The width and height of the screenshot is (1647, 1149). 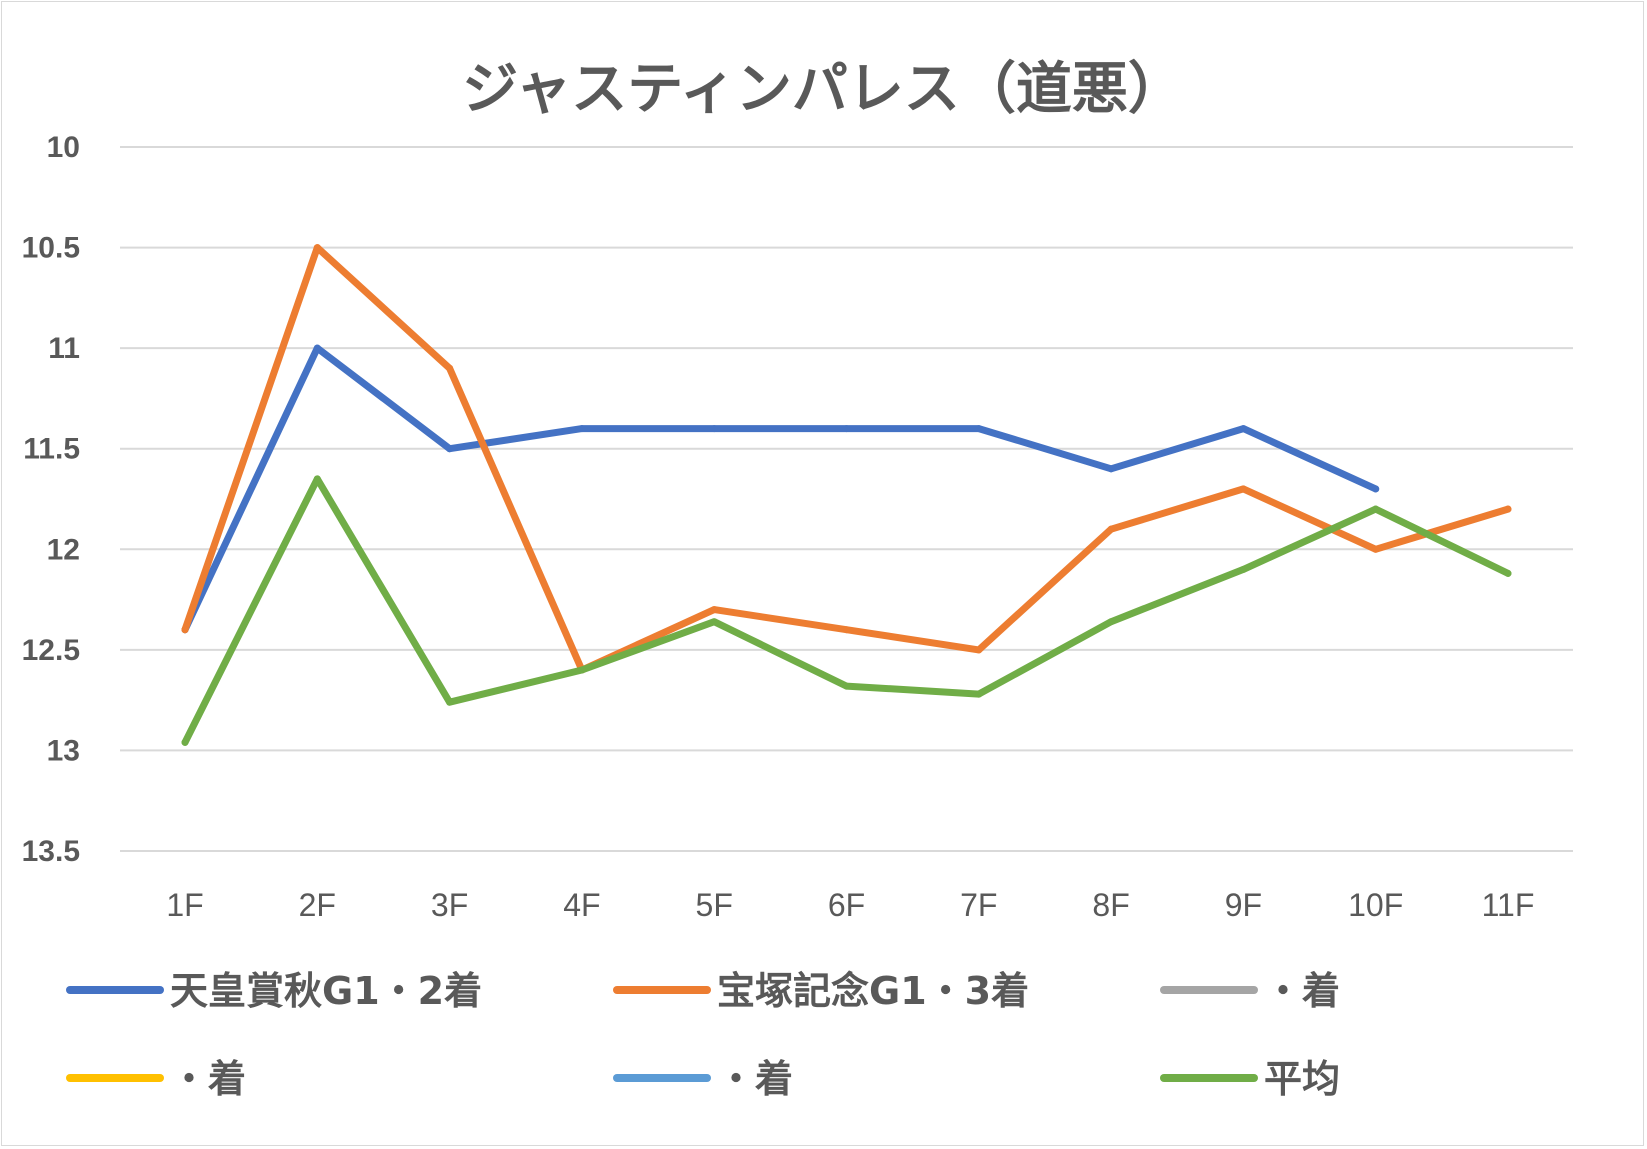 I want to click on x-tick-label: 2F, so click(x=317, y=905).